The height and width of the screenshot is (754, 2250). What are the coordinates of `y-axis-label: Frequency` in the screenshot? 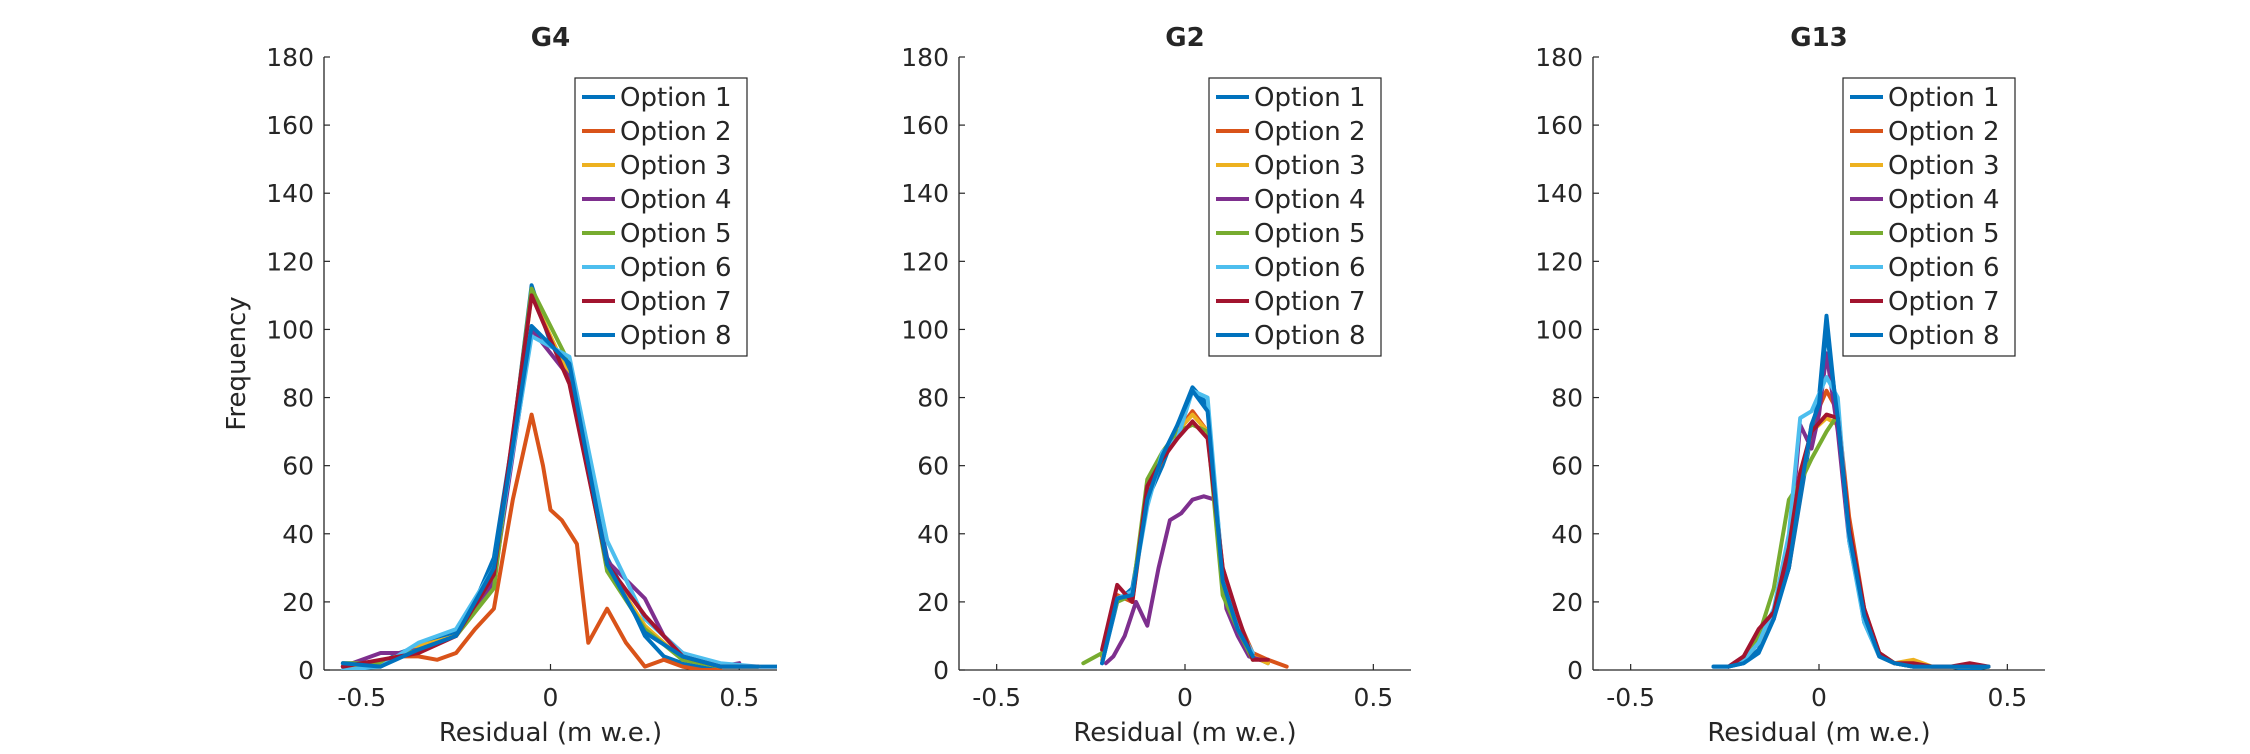 It's located at (237, 363).